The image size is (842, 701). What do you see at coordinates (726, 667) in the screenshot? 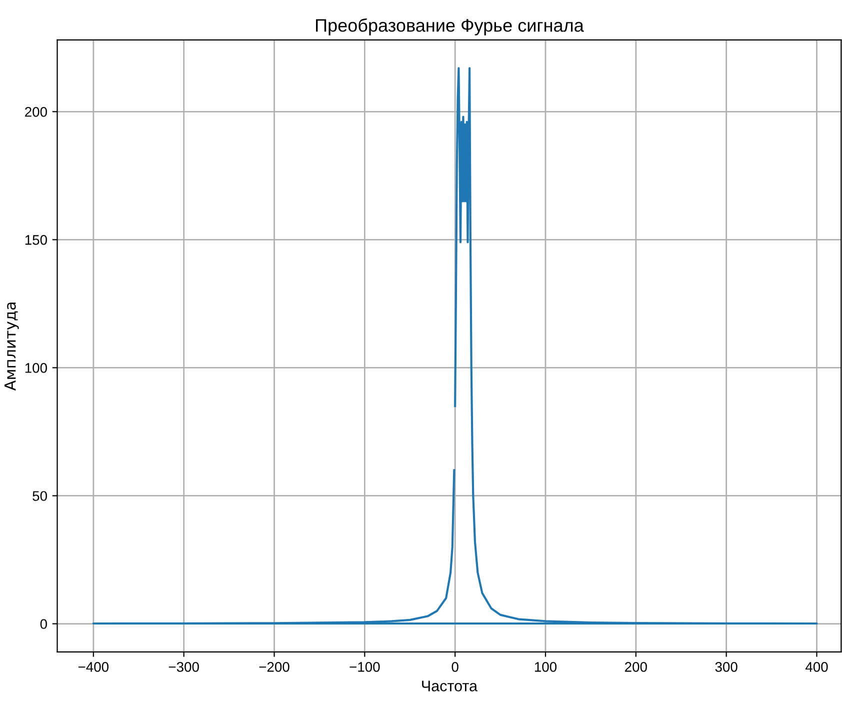
I see `x-tick-label: 300` at bounding box center [726, 667].